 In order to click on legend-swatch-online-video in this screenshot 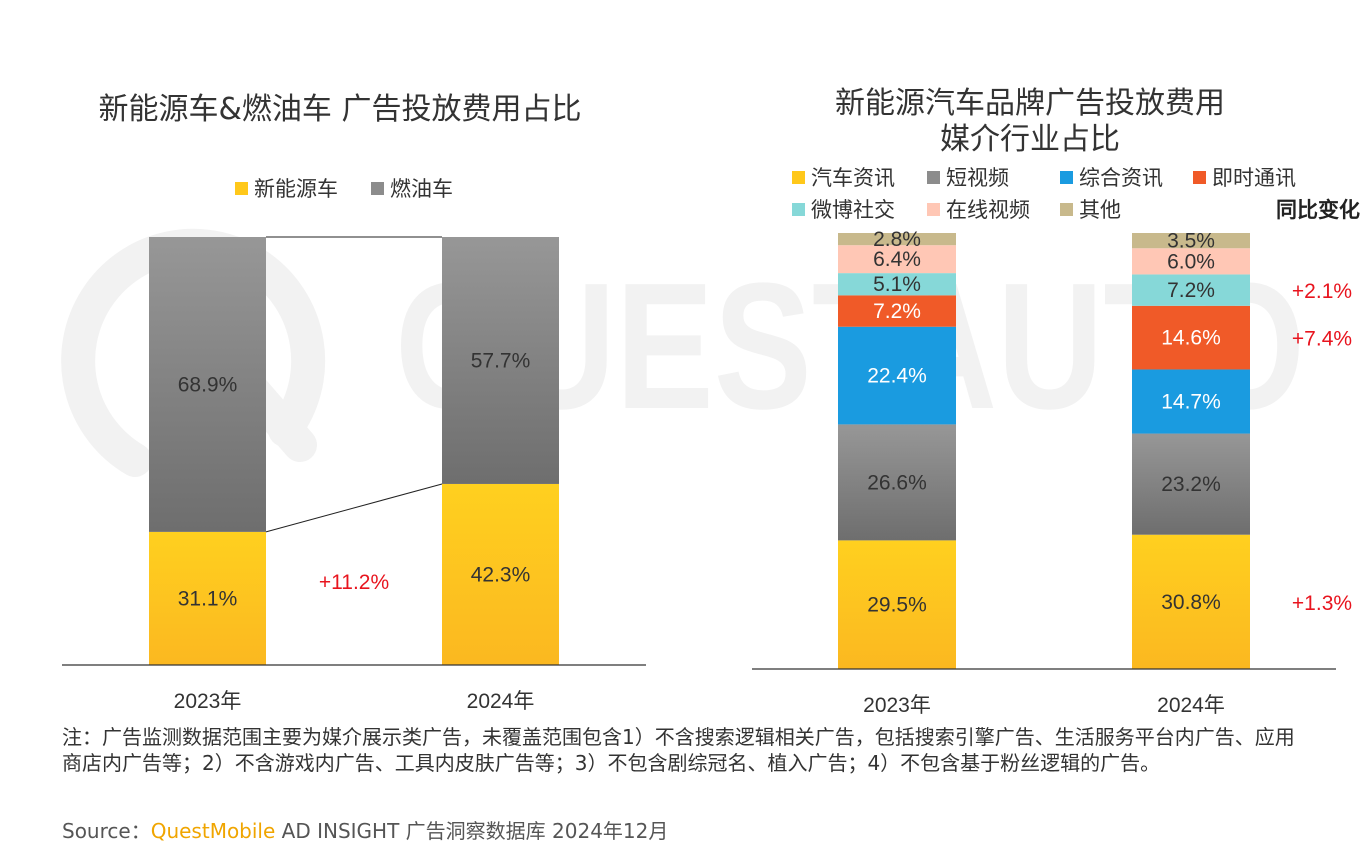, I will do `click(933, 209)`.